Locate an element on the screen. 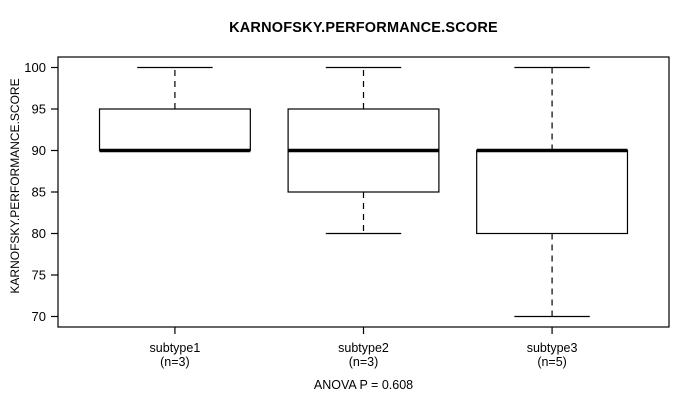 This screenshot has height=400, width=700. y-tick-label: 70 is located at coordinates (39, 316).